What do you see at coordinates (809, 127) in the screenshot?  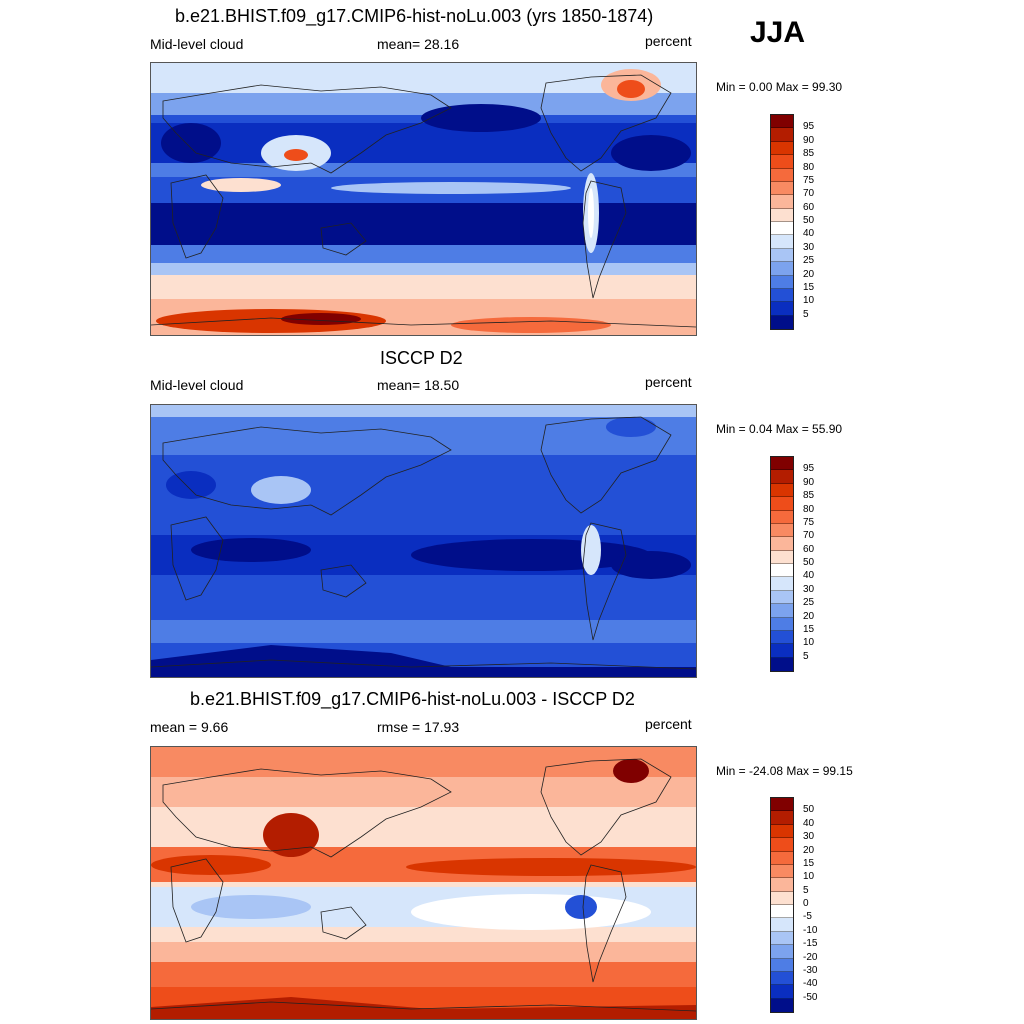 I see `colorbar-tick-label: 95` at bounding box center [809, 127].